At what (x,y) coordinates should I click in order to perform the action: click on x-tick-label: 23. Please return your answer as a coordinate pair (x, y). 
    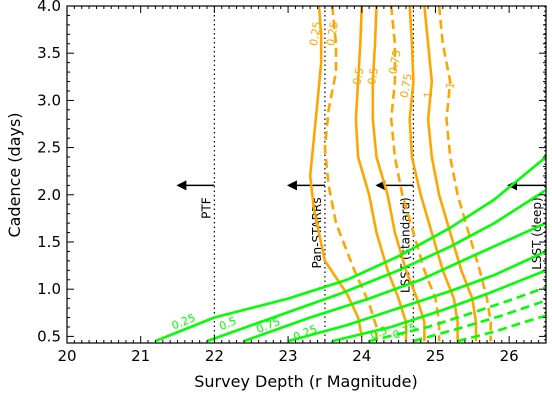
    Looking at the image, I should click on (288, 356).